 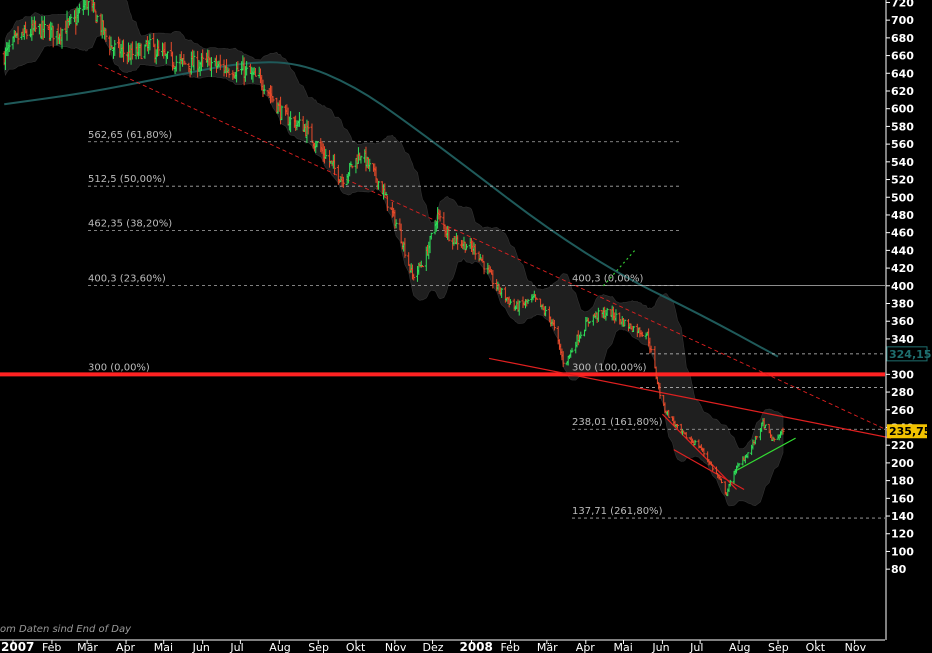 I want to click on y-tick-label: 720, so click(x=902, y=4).